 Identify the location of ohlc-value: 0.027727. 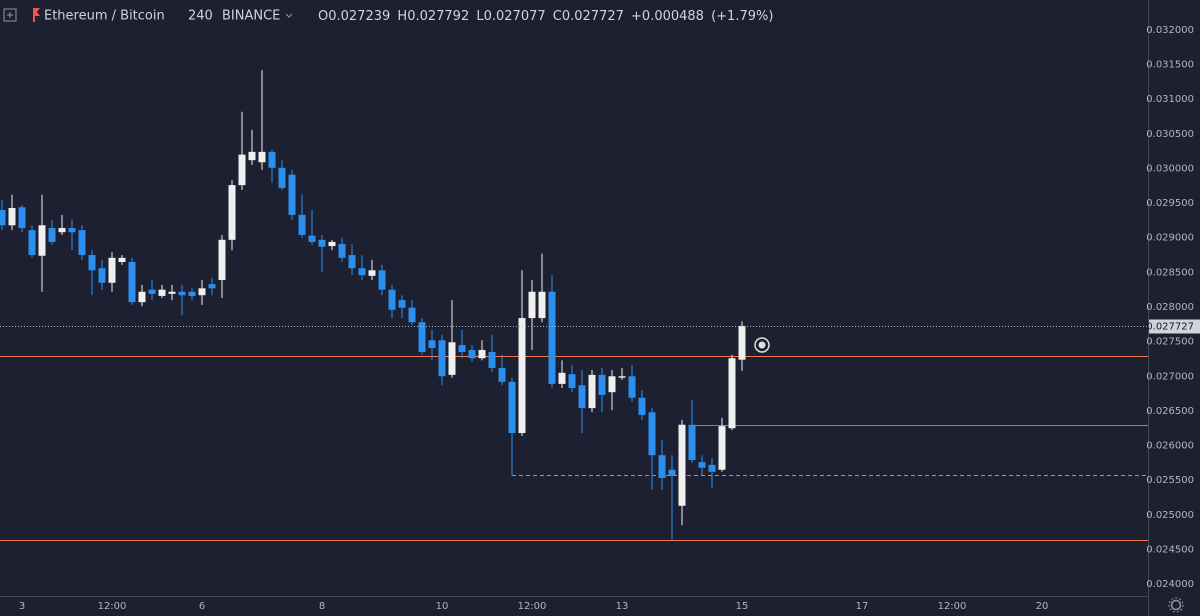
(593, 16).